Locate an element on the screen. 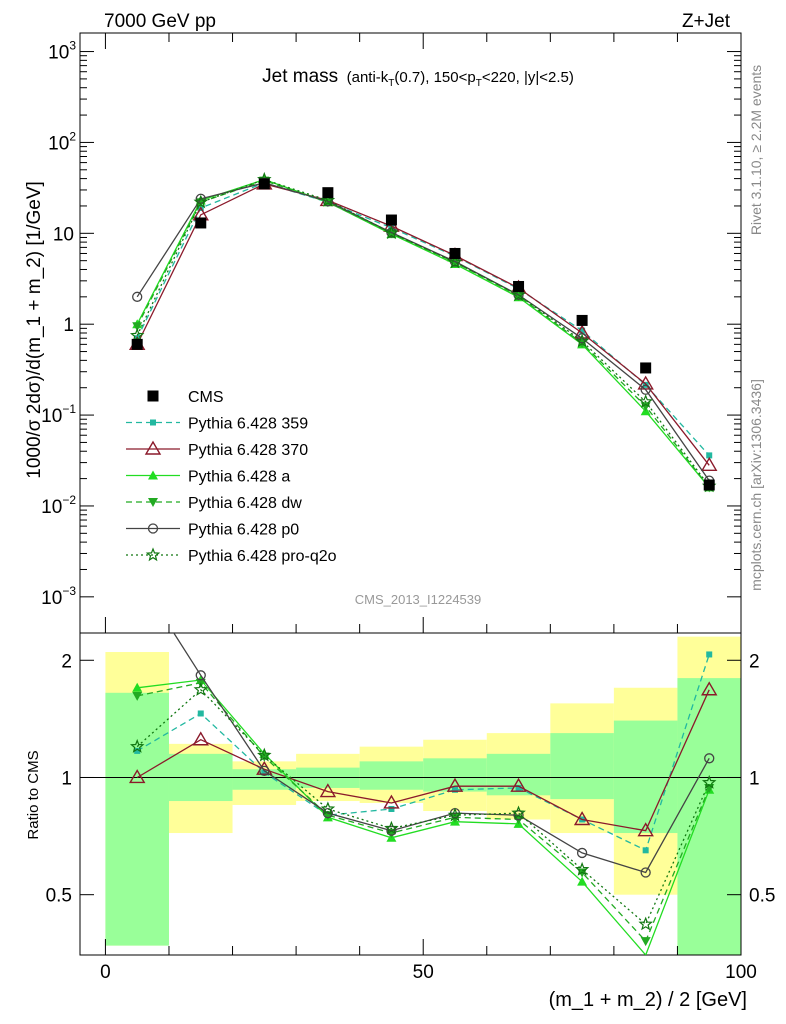  legend-item-pdw: Pythia 6.428 dw is located at coordinates (214, 503).